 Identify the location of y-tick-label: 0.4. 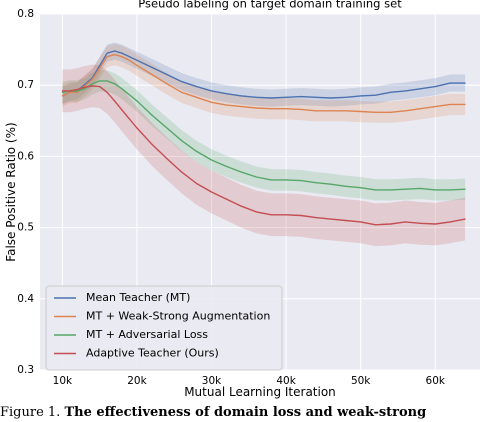
(25, 299).